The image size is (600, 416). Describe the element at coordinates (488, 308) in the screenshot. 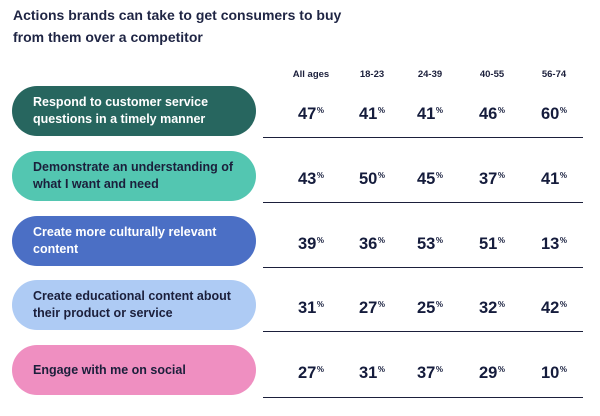

I see `value-number: 32` at that location.